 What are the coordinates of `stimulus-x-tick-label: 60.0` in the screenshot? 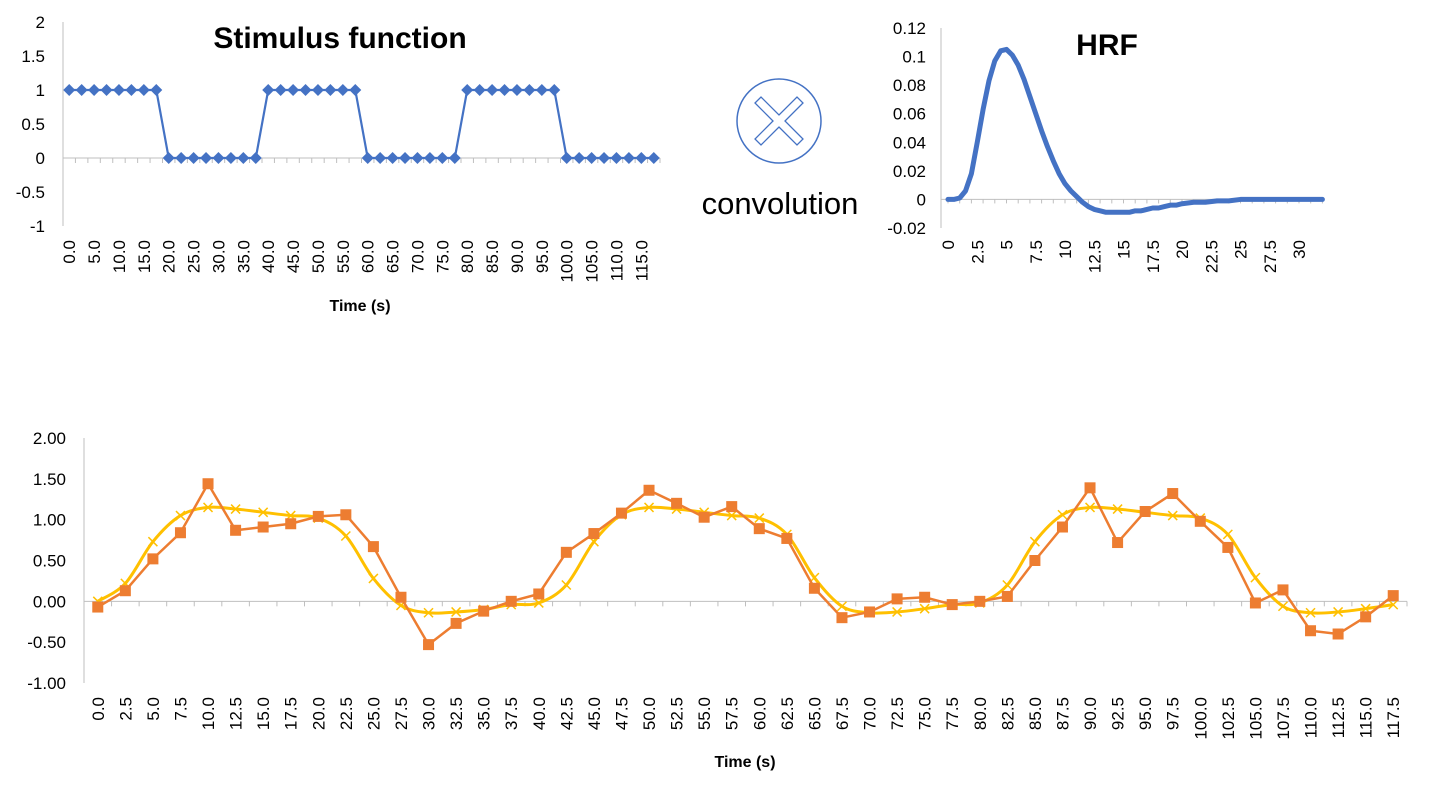 It's located at (368, 256).